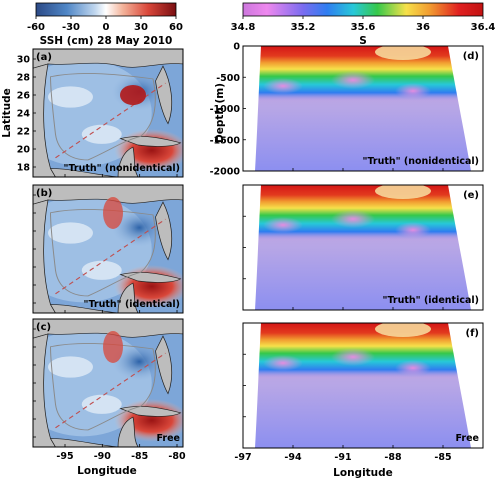  Describe the element at coordinates (228, 78) in the screenshot. I see `section-ytick-label: -500` at that location.